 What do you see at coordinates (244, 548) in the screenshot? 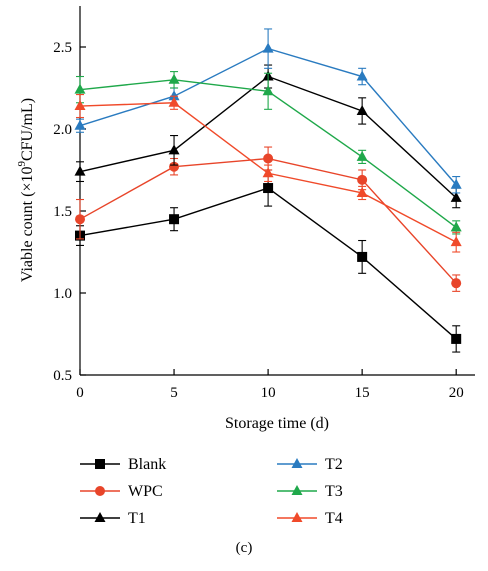
I see `panel-label: (c)` at bounding box center [244, 548].